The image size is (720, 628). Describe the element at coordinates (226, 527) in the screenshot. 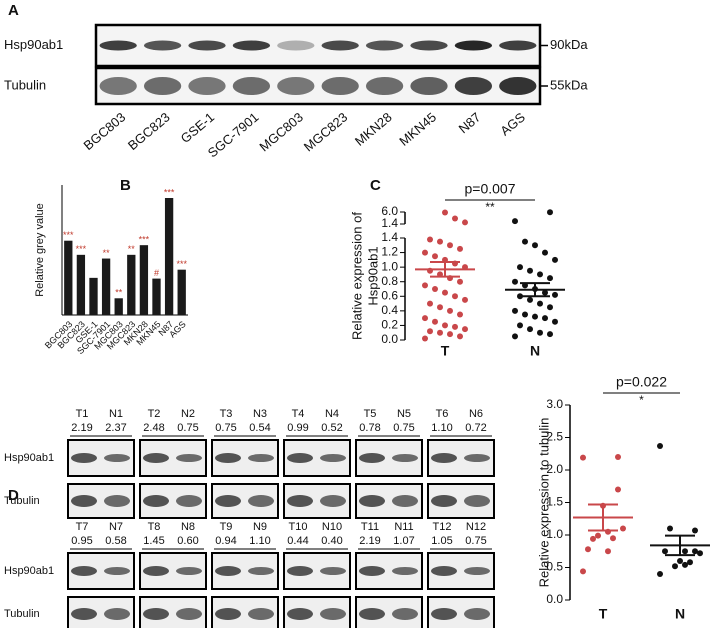

I see `lane-label: T9` at that location.